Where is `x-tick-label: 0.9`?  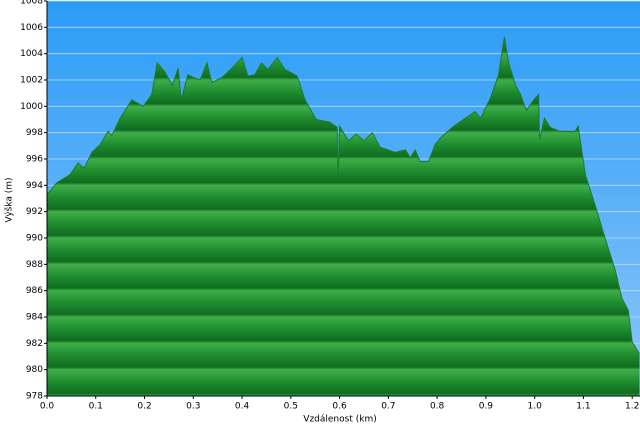
x-tick-label: 0.9 is located at coordinates (486, 407).